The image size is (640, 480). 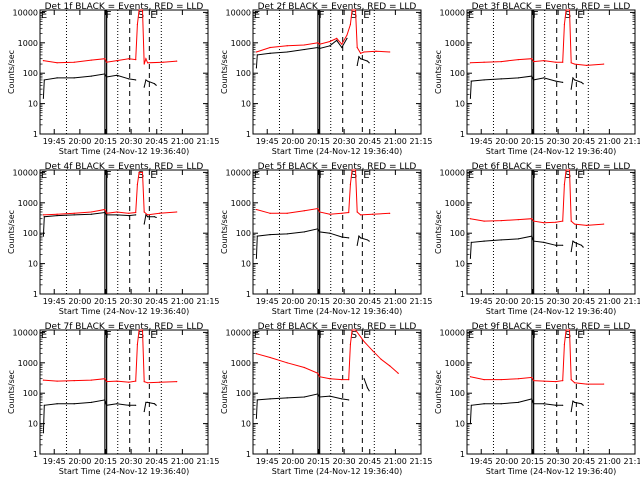 What do you see at coordinates (551, 471) in the screenshot?
I see `x-axis-label: Start Time (24-Nov-12 19:36:40)` at bounding box center [551, 471].